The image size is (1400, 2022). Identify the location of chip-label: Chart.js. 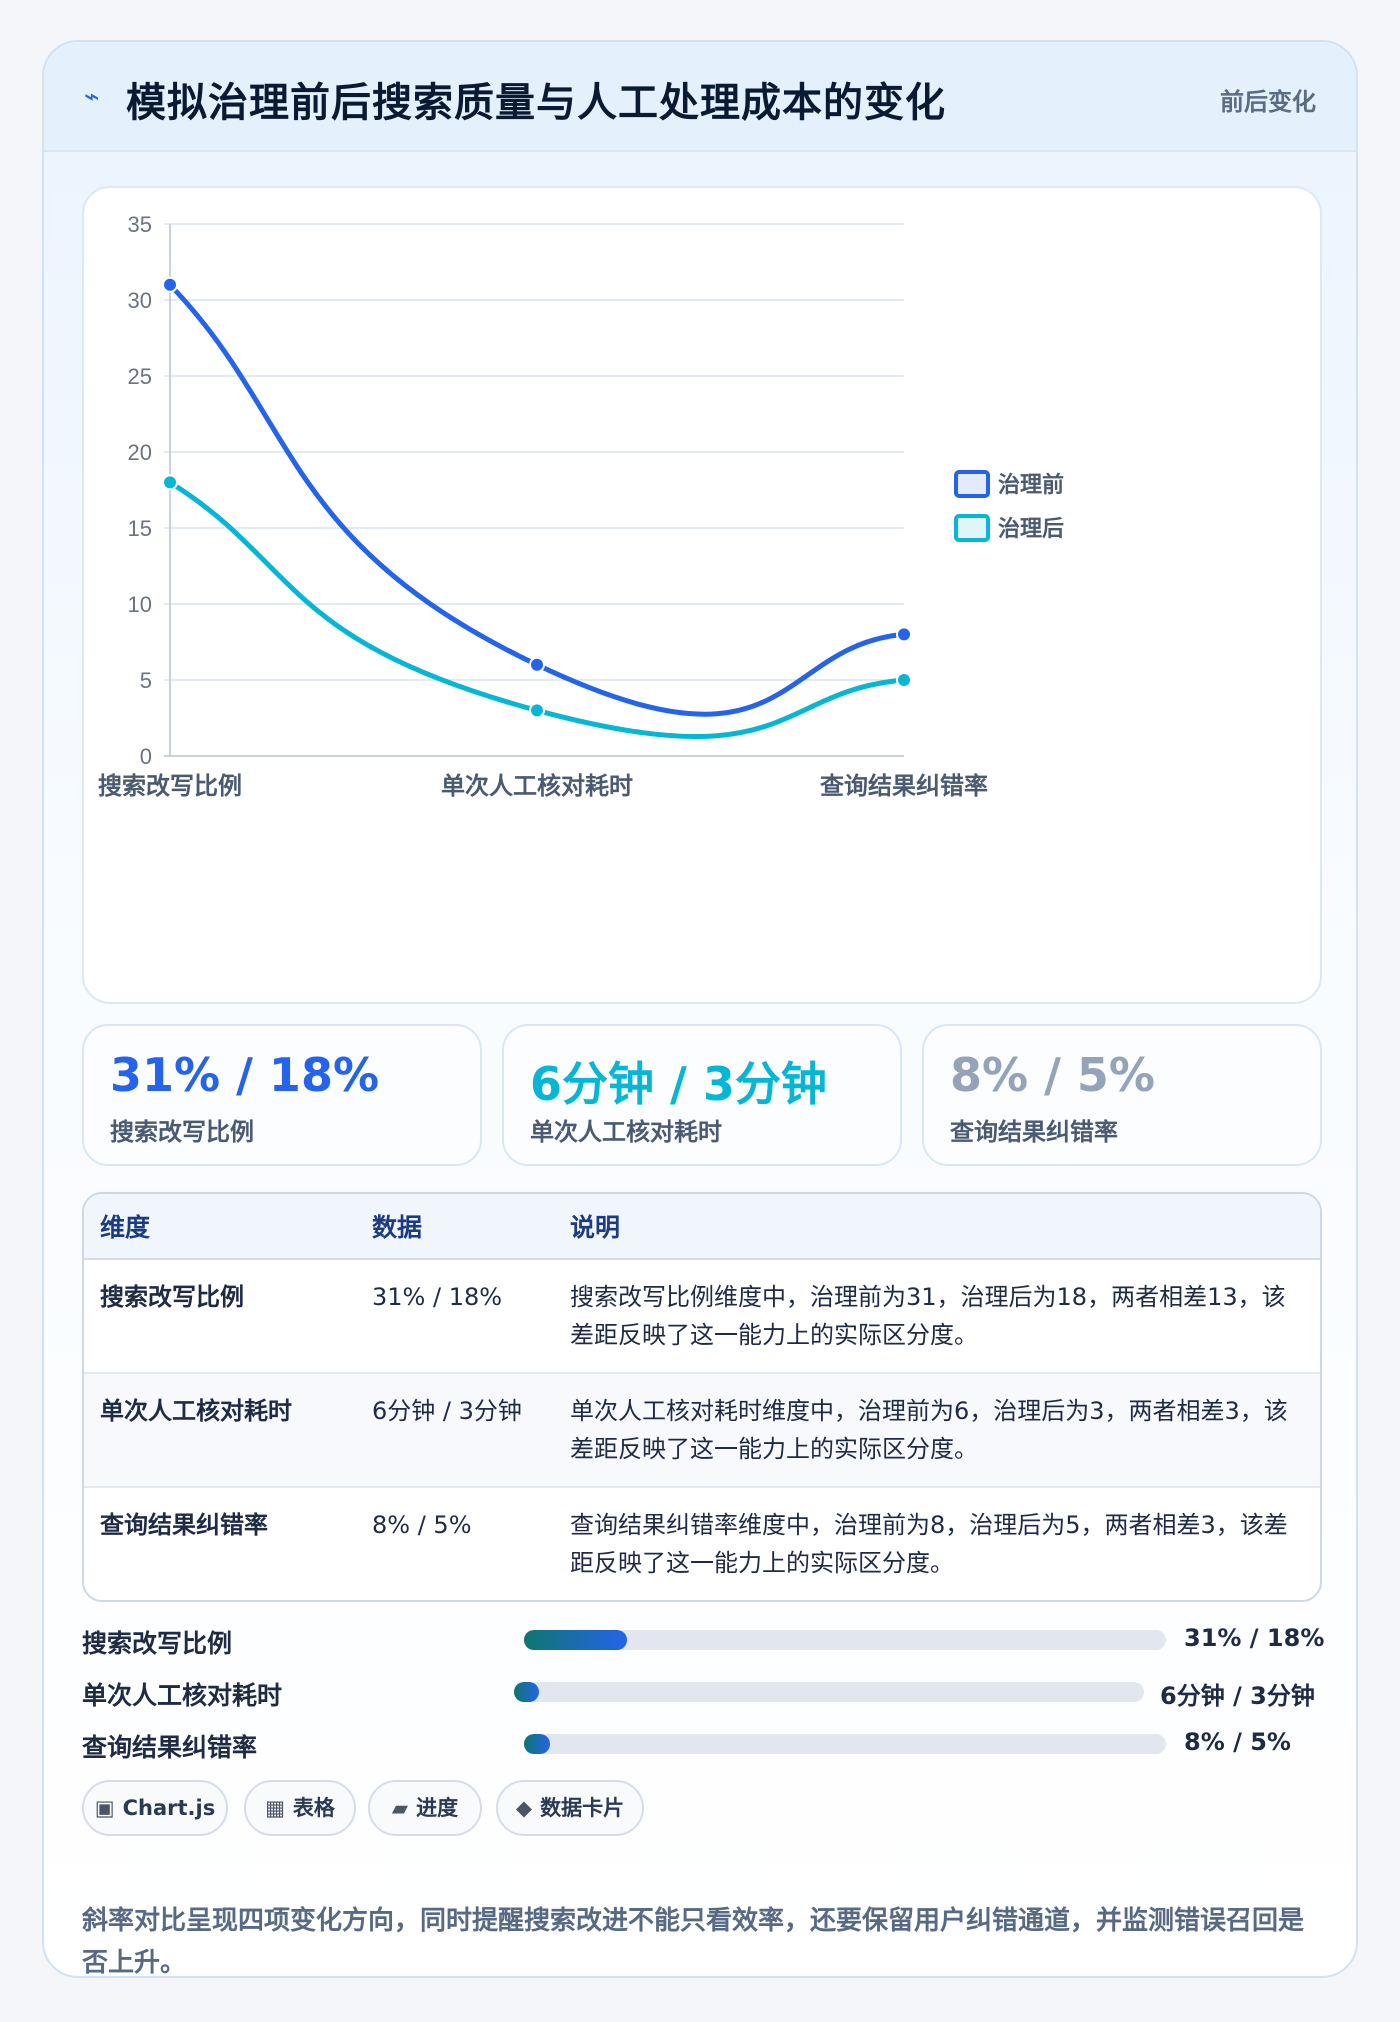
(169, 1808).